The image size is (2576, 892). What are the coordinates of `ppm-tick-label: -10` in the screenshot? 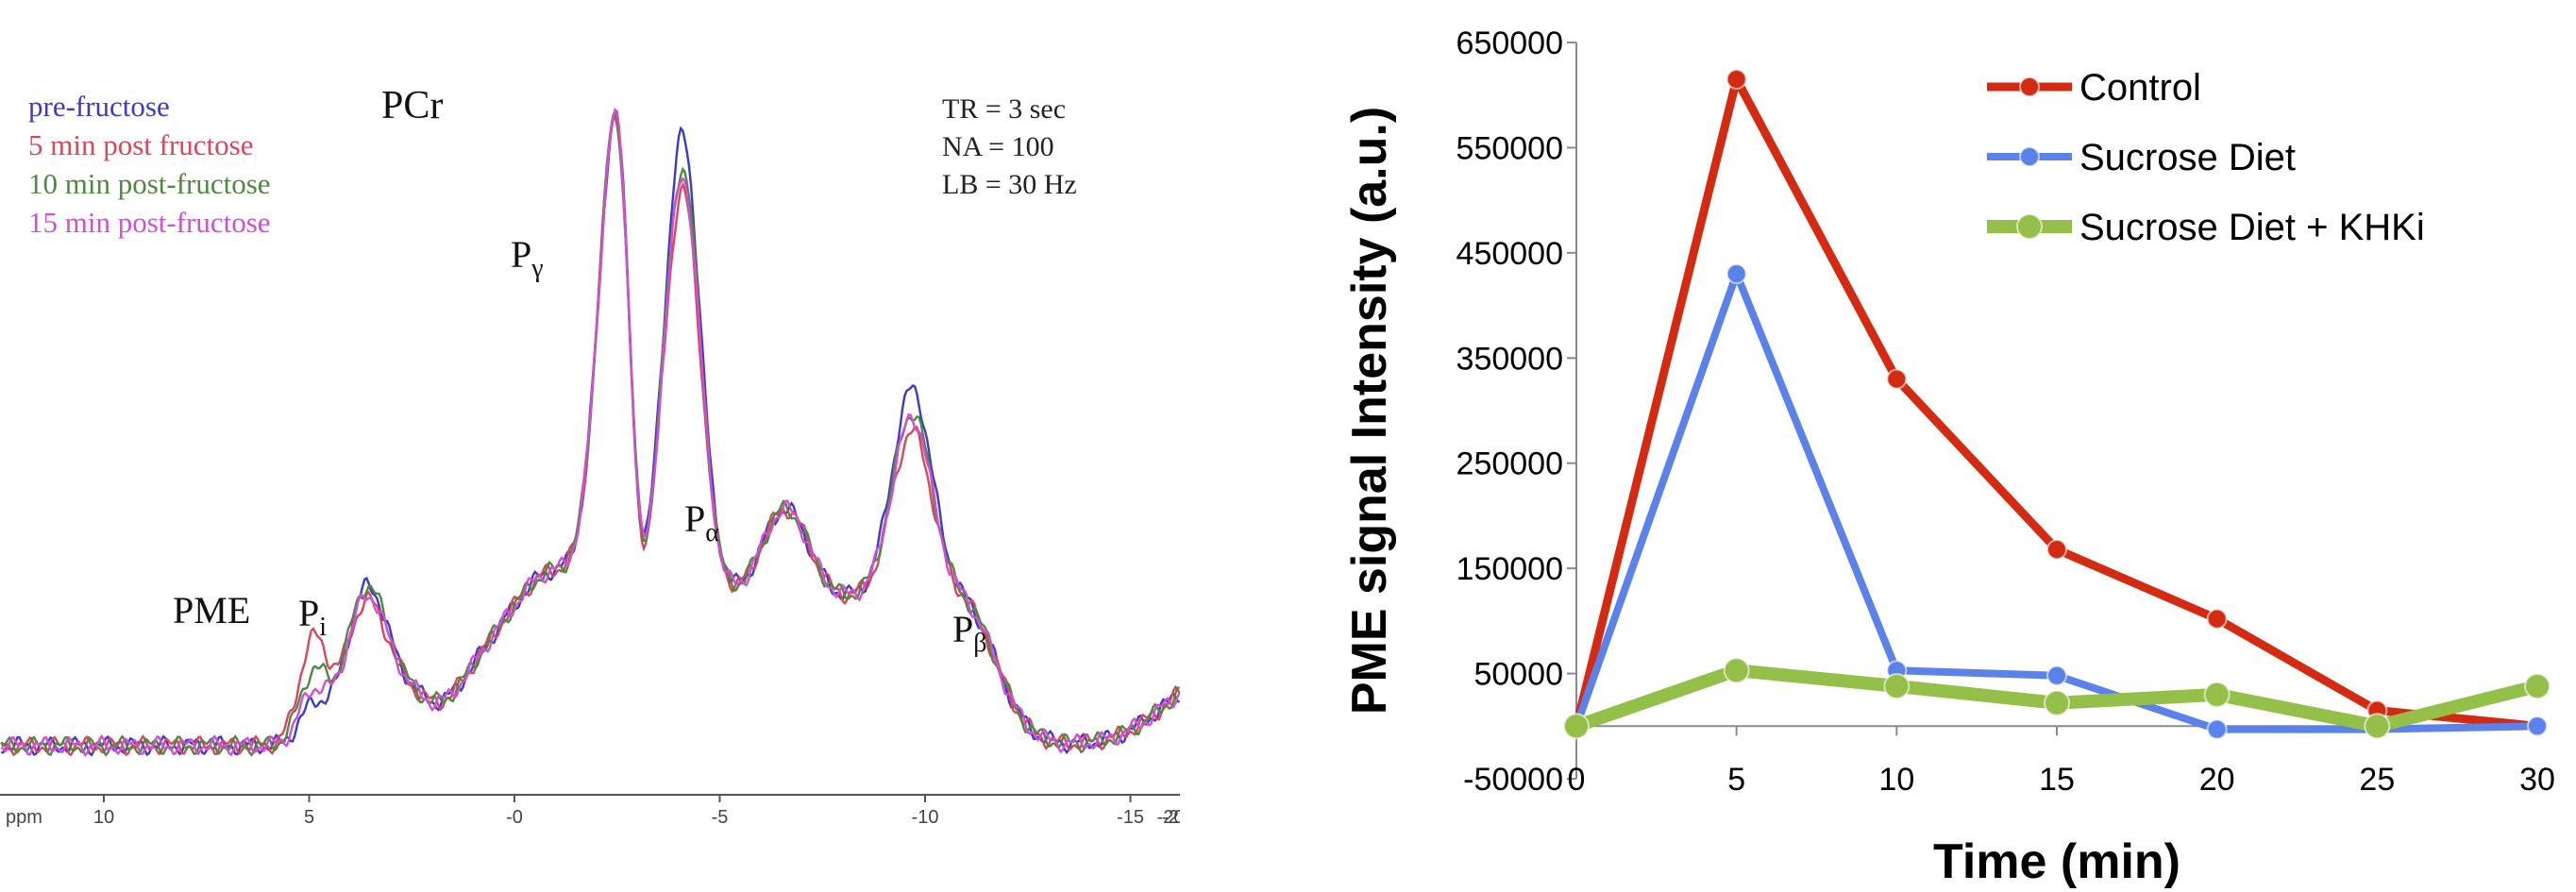 It's located at (925, 817).